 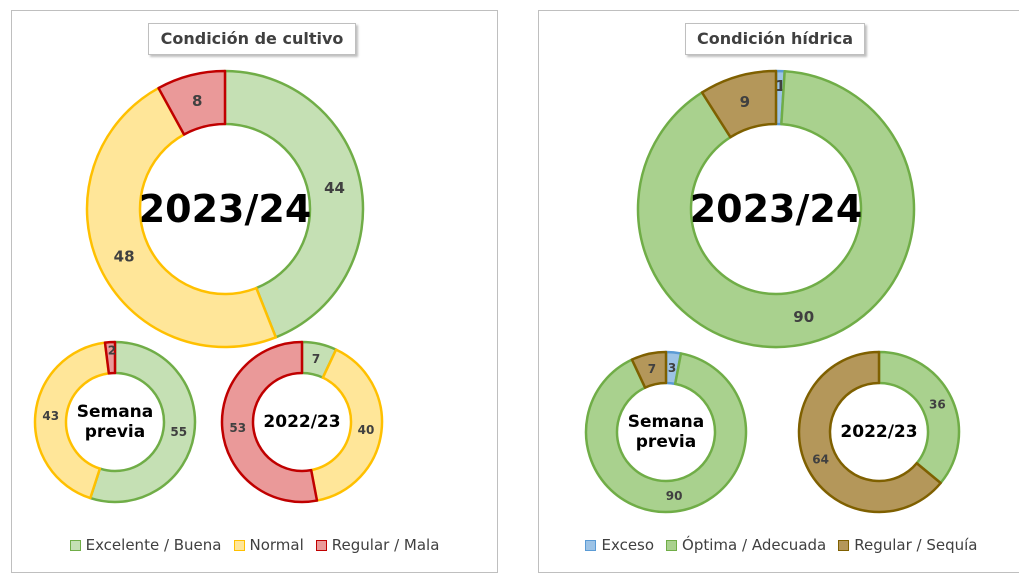 What do you see at coordinates (780, 86) in the screenshot?
I see `data-label: 1` at bounding box center [780, 86].